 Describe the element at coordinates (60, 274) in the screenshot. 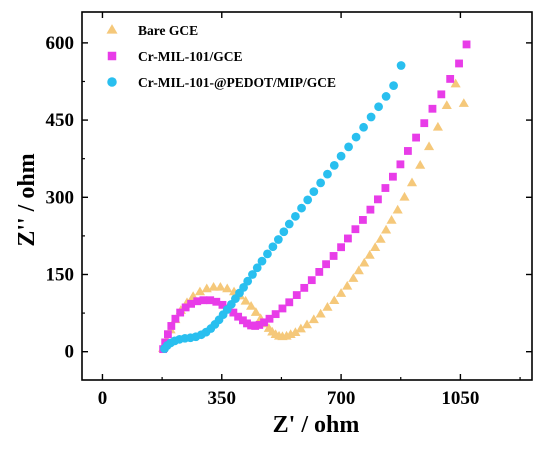

I see `y-tick-label: 150` at that location.